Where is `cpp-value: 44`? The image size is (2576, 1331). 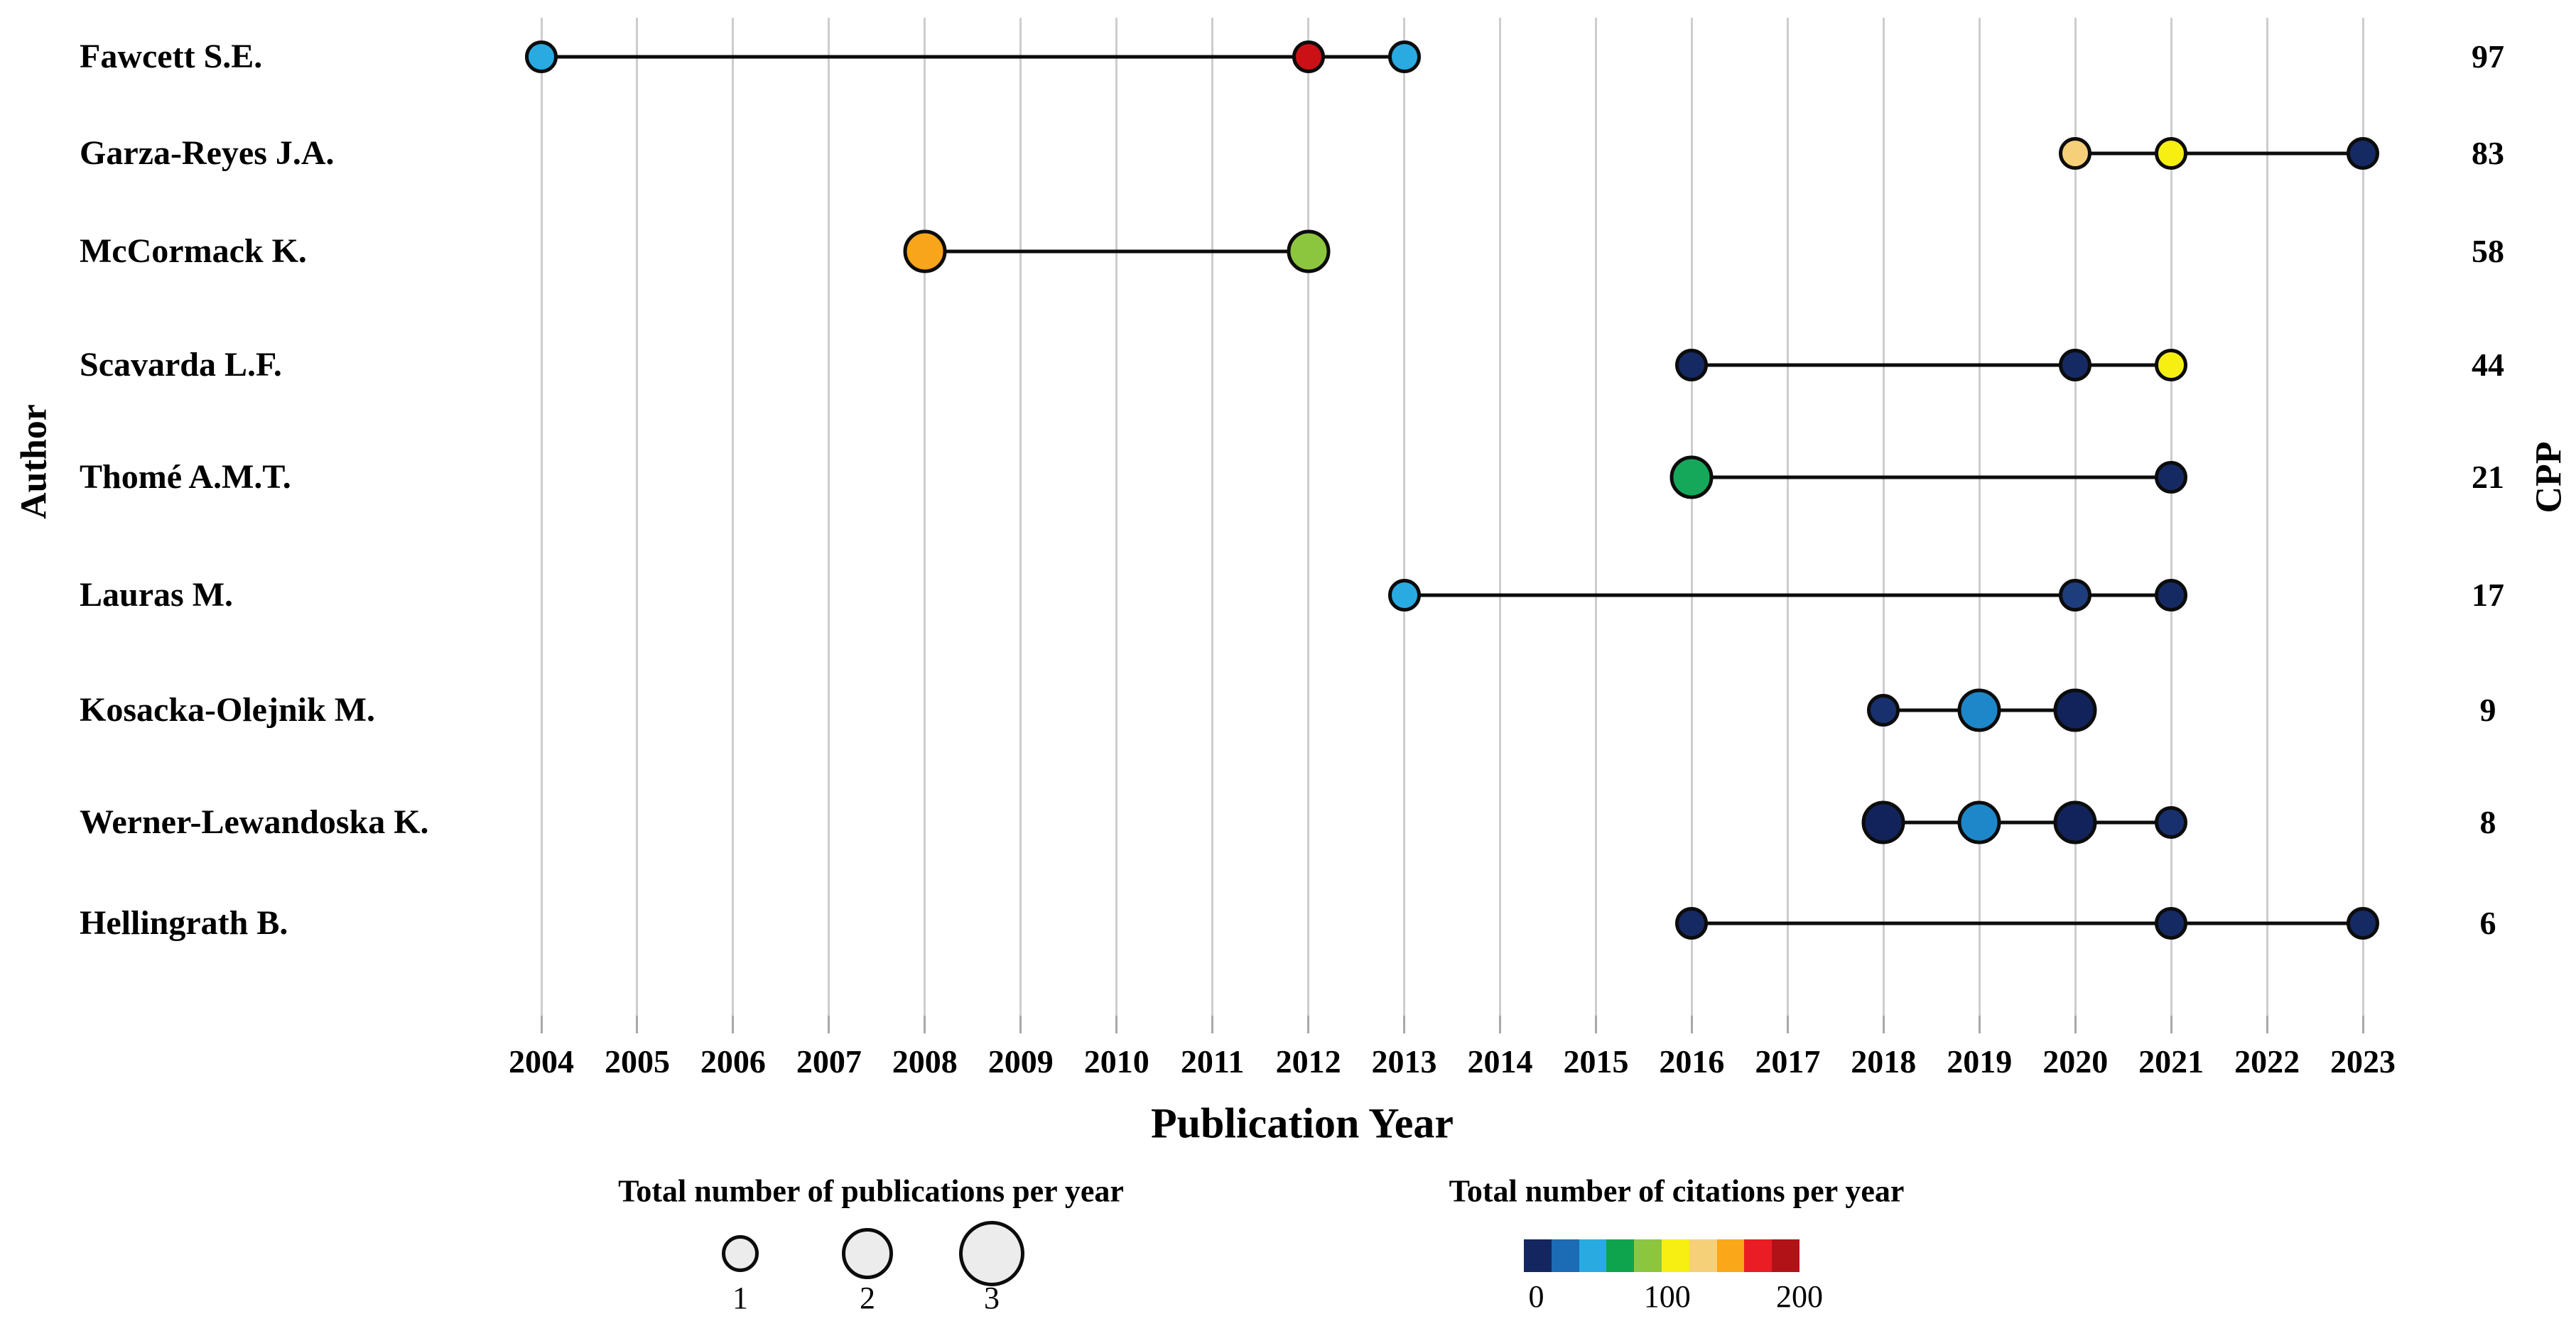 cpp-value: 44 is located at coordinates (2488, 365).